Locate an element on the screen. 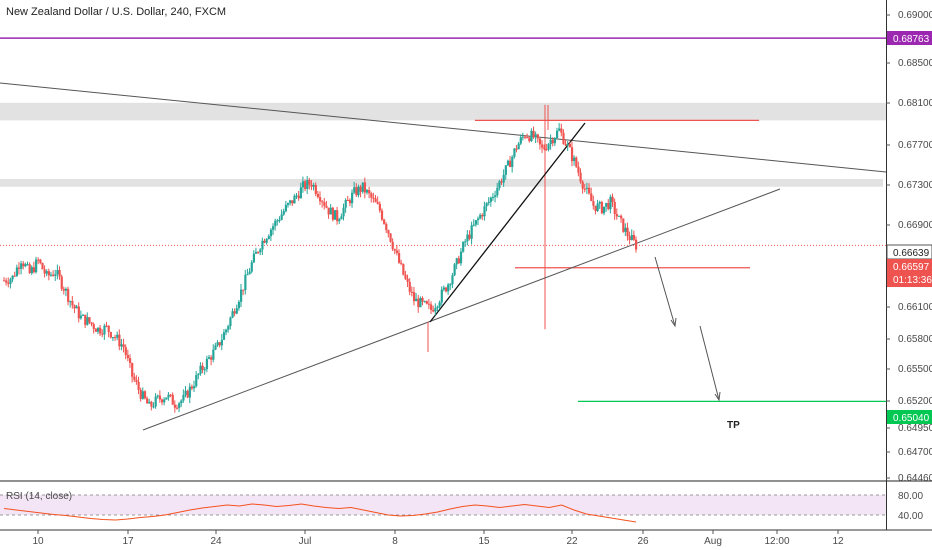  x-tick-label: Jul is located at coordinates (305, 541).